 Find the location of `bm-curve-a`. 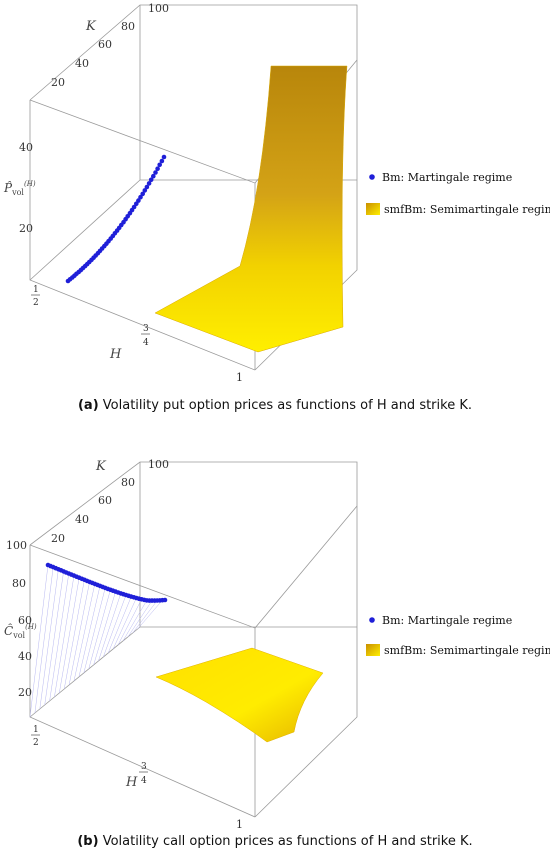

bm-curve-a is located at coordinates (116, 219).